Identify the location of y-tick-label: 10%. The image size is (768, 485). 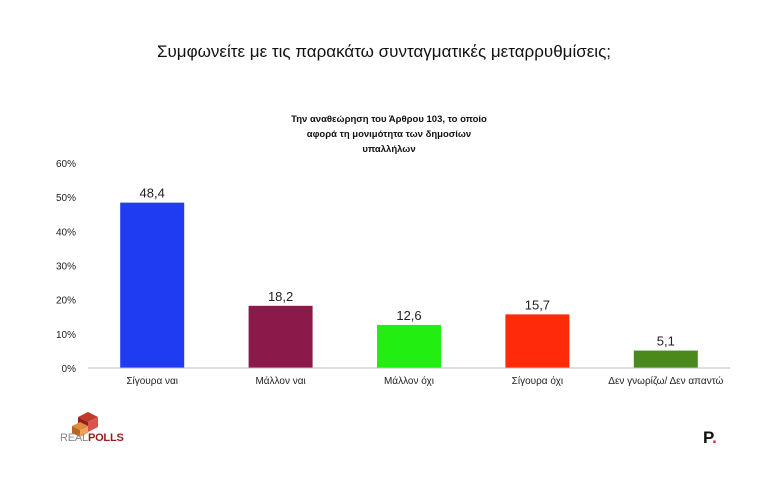
(66, 335).